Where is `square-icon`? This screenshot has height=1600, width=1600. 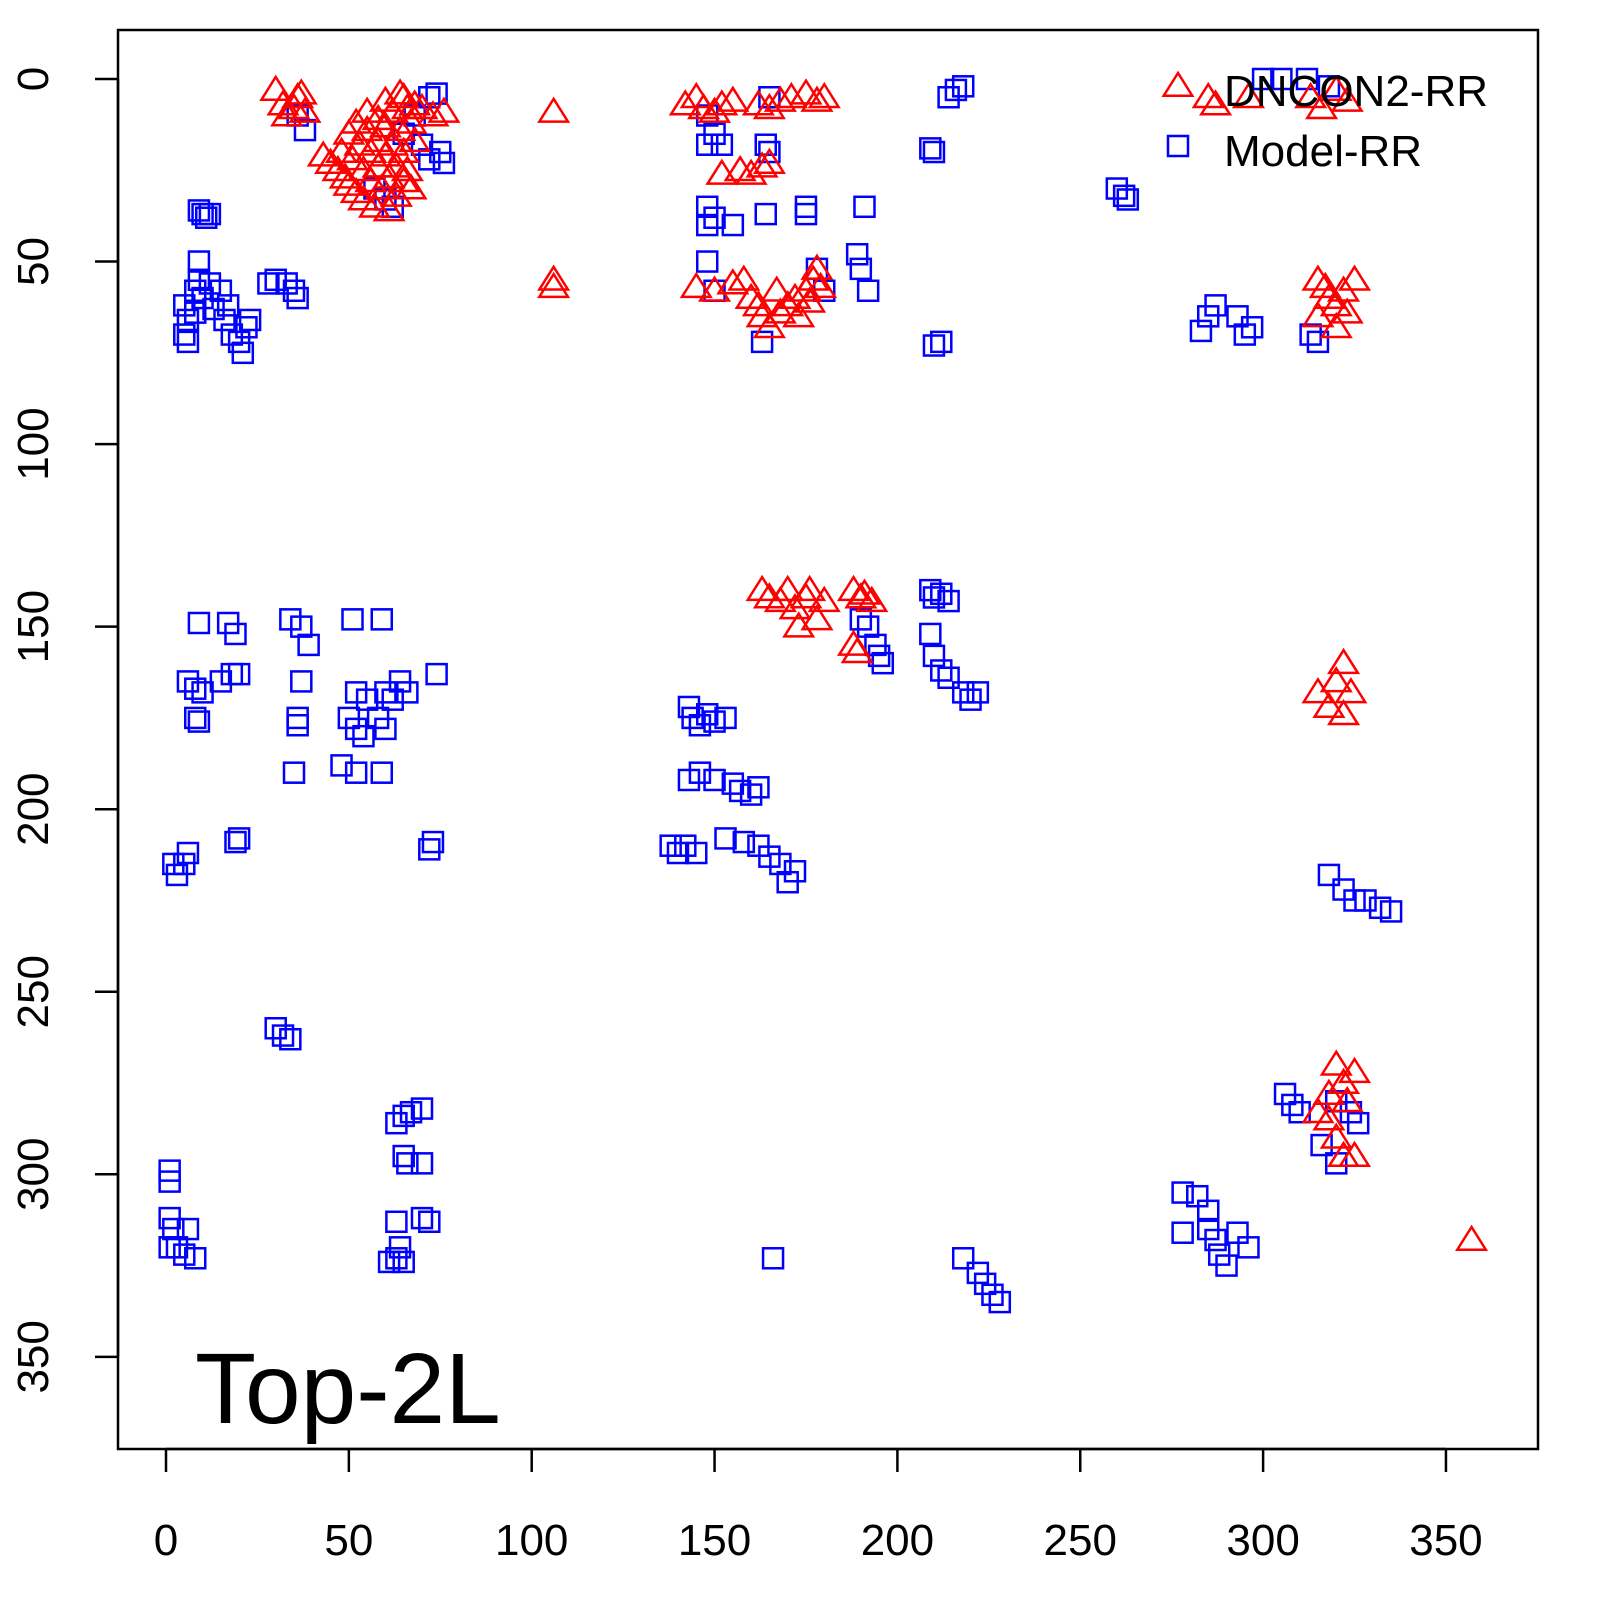
square-icon is located at coordinates (1178, 146).